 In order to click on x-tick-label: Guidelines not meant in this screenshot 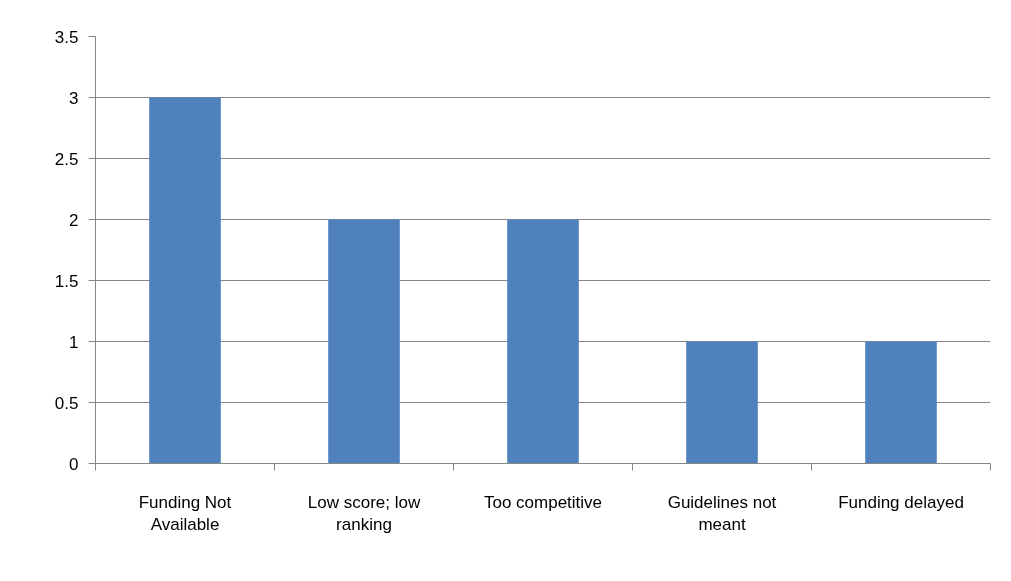, I will do `click(722, 513)`.